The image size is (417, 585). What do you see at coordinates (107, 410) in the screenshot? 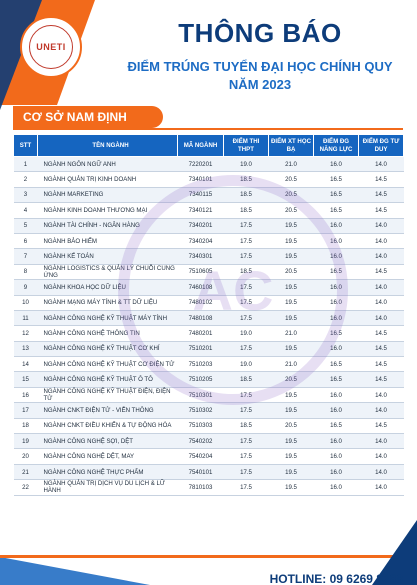
I see `cell-major-name: Ngành CNKT Điện tử - Viễn thông` at bounding box center [107, 410].